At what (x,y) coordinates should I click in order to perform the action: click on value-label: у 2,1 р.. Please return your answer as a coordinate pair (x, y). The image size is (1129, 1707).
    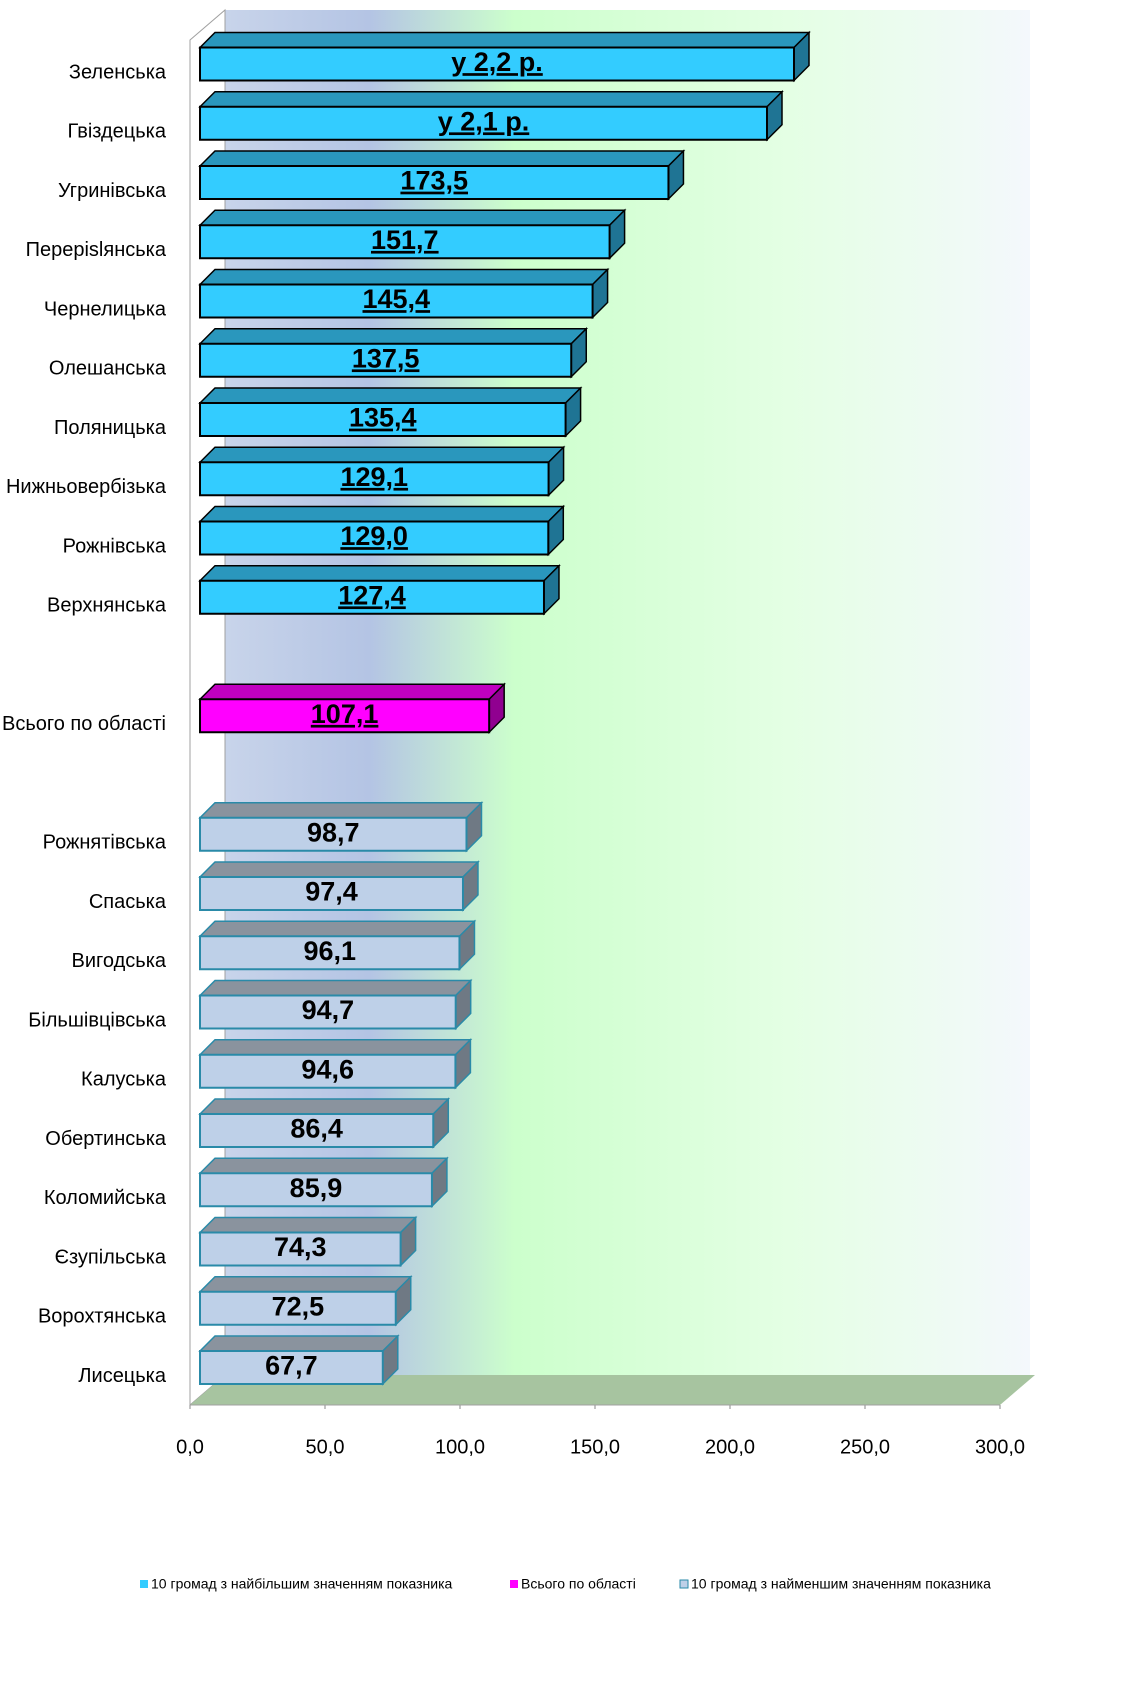
    Looking at the image, I should click on (484, 121).